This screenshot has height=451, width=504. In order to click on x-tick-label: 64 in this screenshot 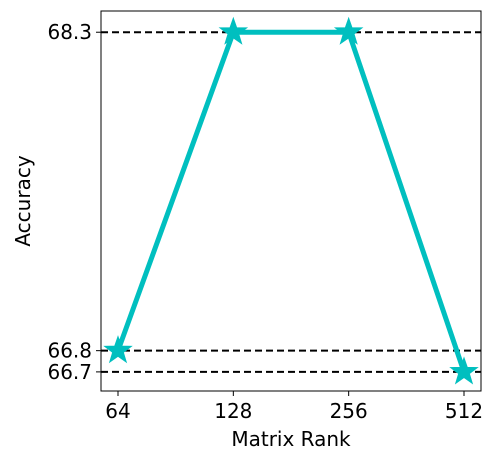, I will do `click(117, 411)`.